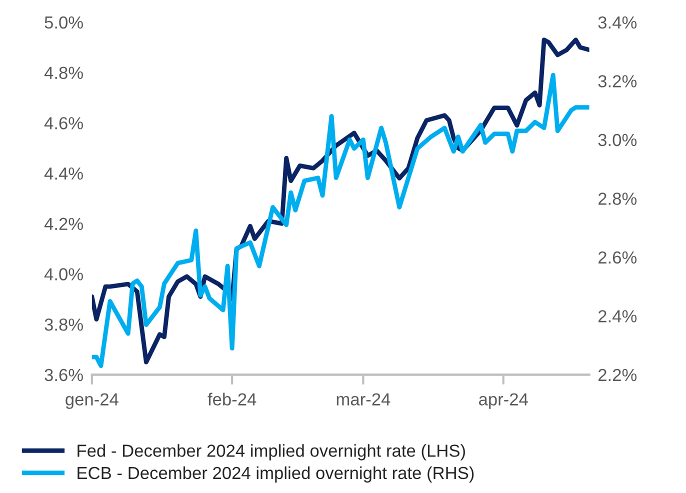 The image size is (686, 493). Describe the element at coordinates (503, 401) in the screenshot. I see `x-tick-label: apr-24` at that location.